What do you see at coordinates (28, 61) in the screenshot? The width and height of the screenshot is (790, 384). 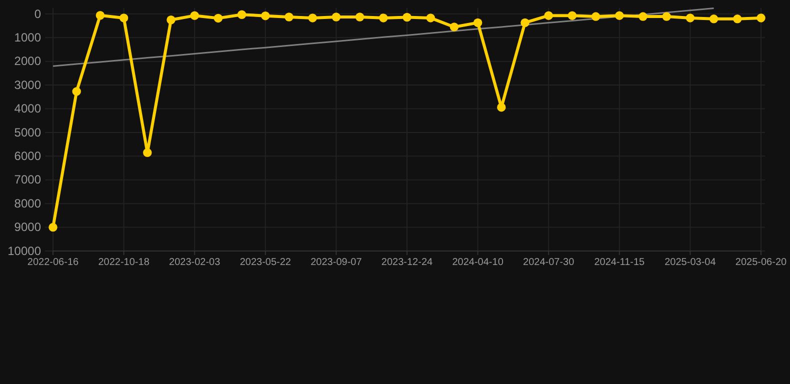 I see `y-tick-label: 2000` at bounding box center [28, 61].